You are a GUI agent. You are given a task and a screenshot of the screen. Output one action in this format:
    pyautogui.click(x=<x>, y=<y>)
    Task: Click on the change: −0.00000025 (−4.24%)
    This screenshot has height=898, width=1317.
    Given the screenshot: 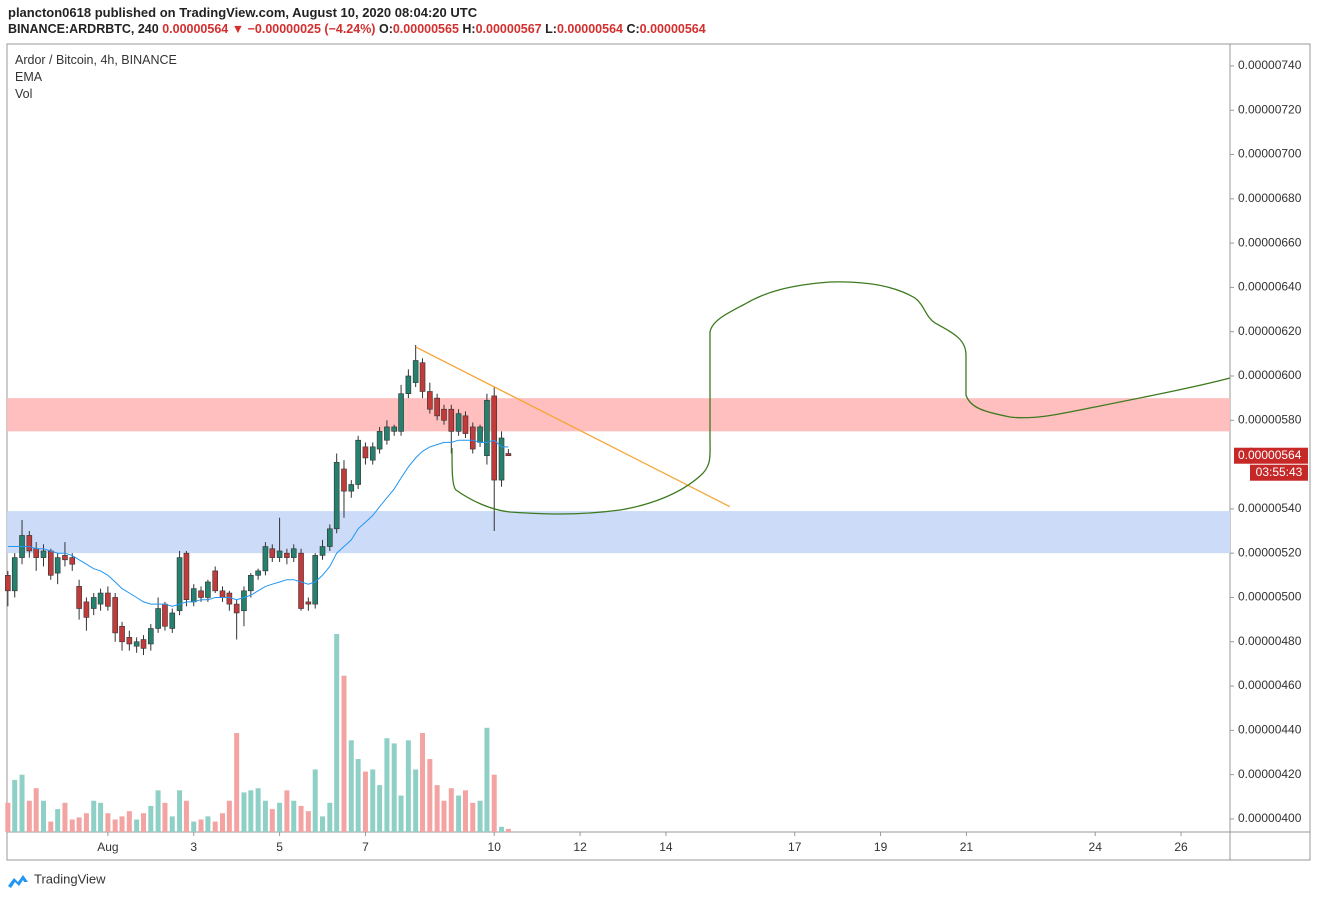 What is the action you would take?
    pyautogui.click(x=311, y=29)
    